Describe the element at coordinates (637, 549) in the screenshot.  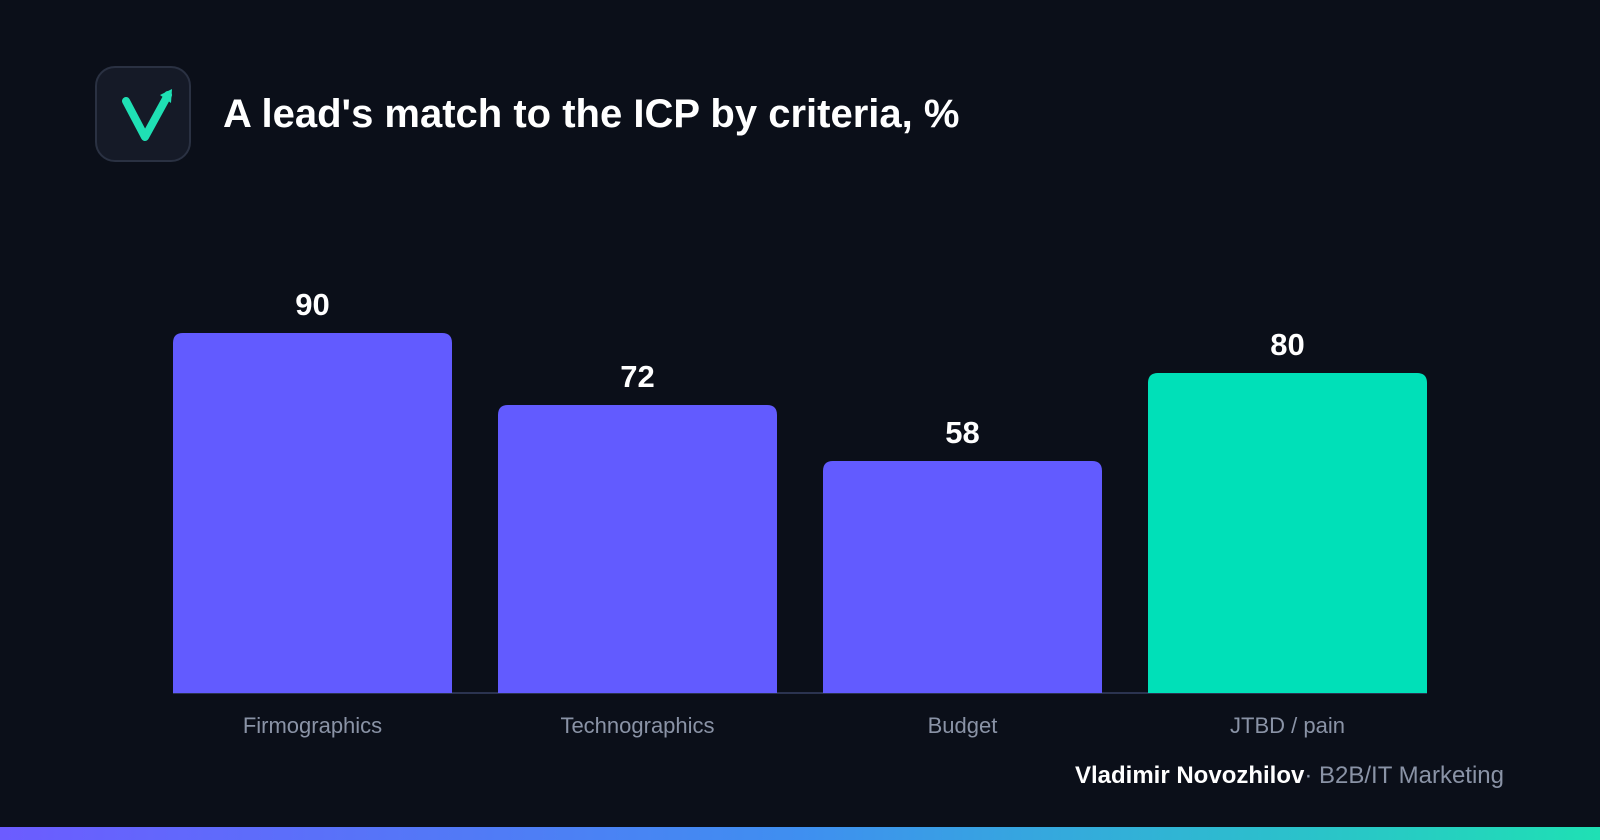
I see `bar-technographics` at that location.